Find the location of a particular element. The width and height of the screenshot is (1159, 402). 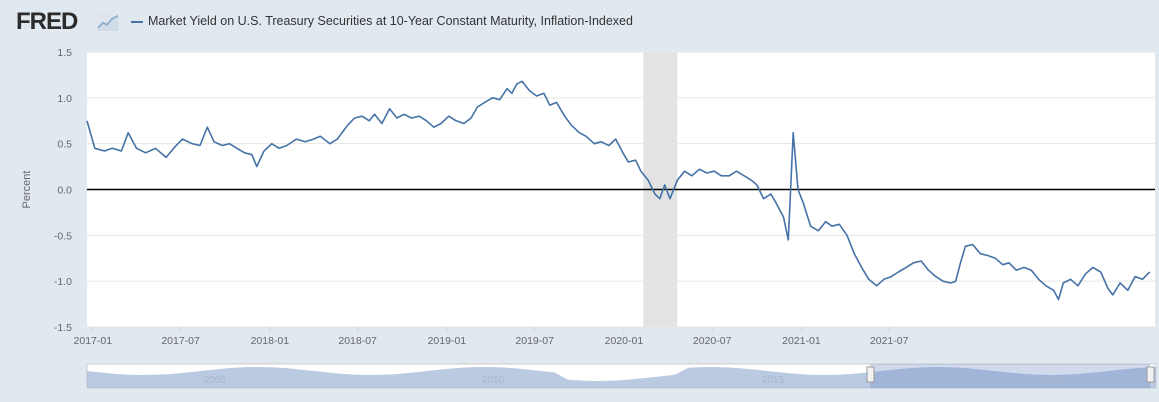

navigator-handle-left is located at coordinates (870, 374).